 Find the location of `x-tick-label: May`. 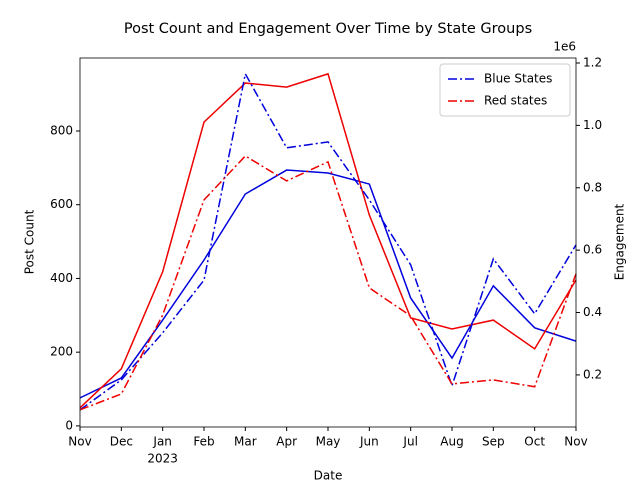

x-tick-label: May is located at coordinates (328, 442).